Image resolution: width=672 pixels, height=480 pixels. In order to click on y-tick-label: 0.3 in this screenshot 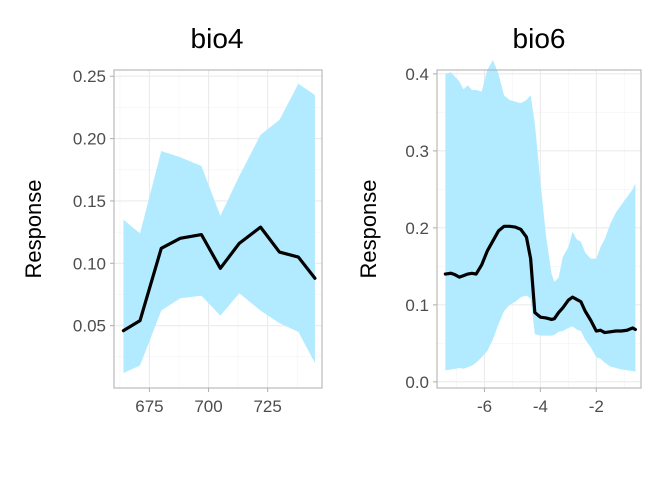, I will do `click(417, 151)`.